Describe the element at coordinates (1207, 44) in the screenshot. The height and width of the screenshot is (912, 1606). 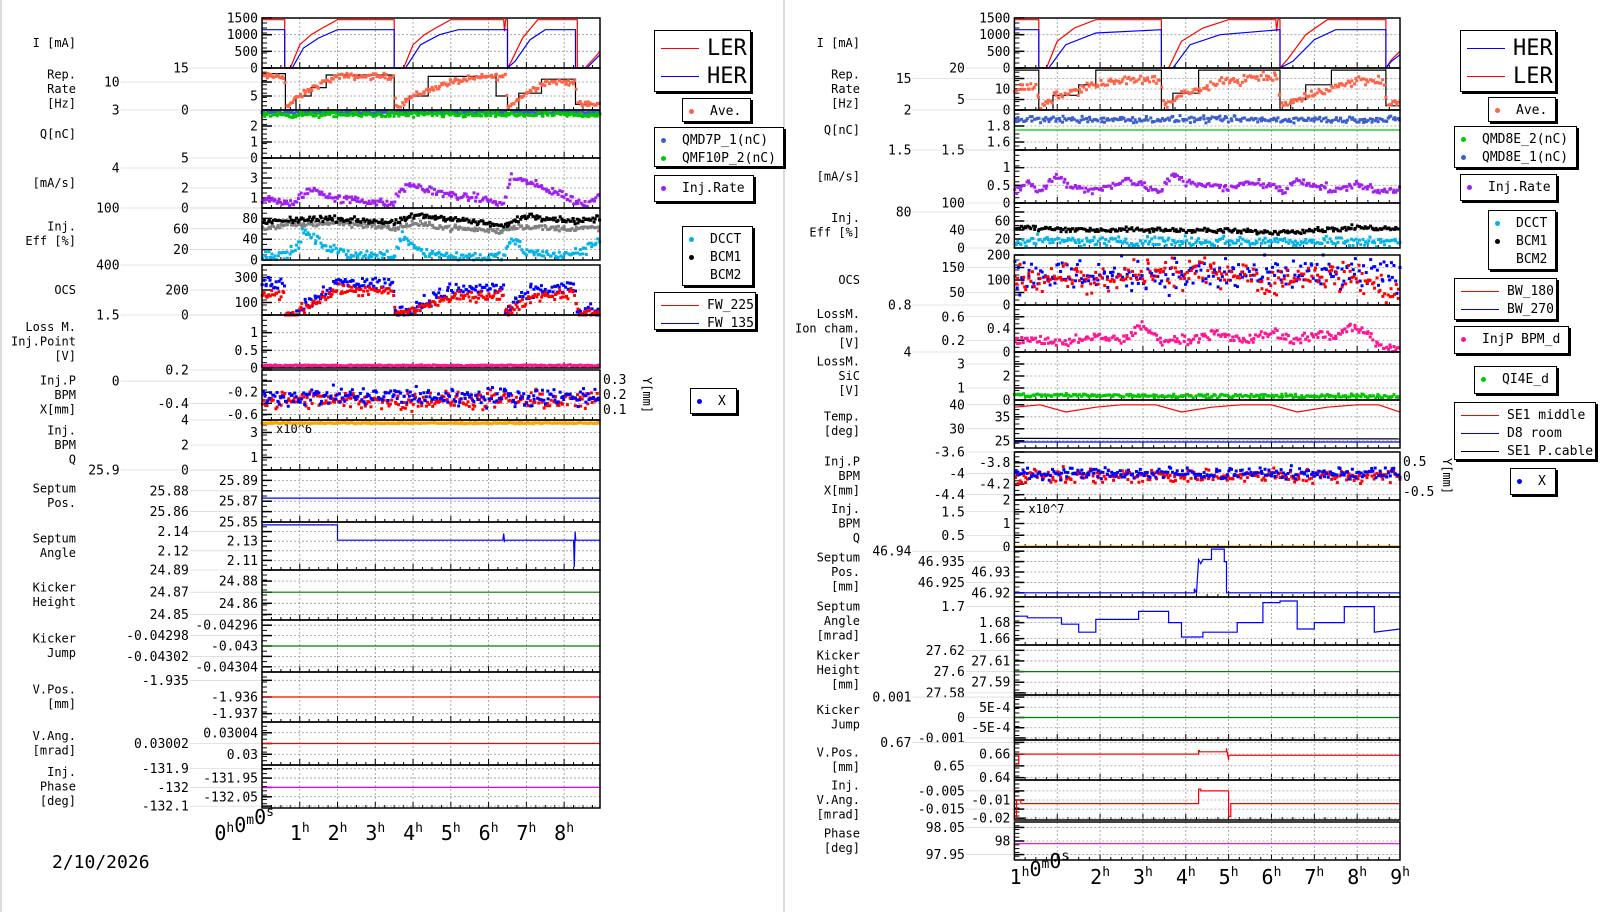
I see `series-ler-line` at that location.